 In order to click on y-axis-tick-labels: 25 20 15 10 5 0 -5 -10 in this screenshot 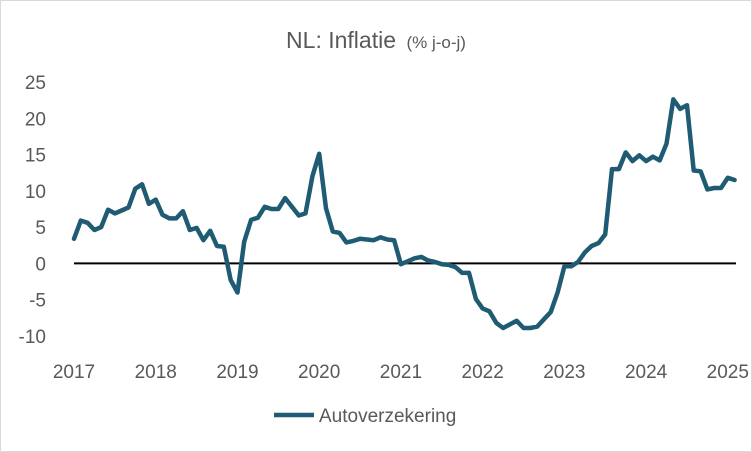, I will do `click(32, 210)`.